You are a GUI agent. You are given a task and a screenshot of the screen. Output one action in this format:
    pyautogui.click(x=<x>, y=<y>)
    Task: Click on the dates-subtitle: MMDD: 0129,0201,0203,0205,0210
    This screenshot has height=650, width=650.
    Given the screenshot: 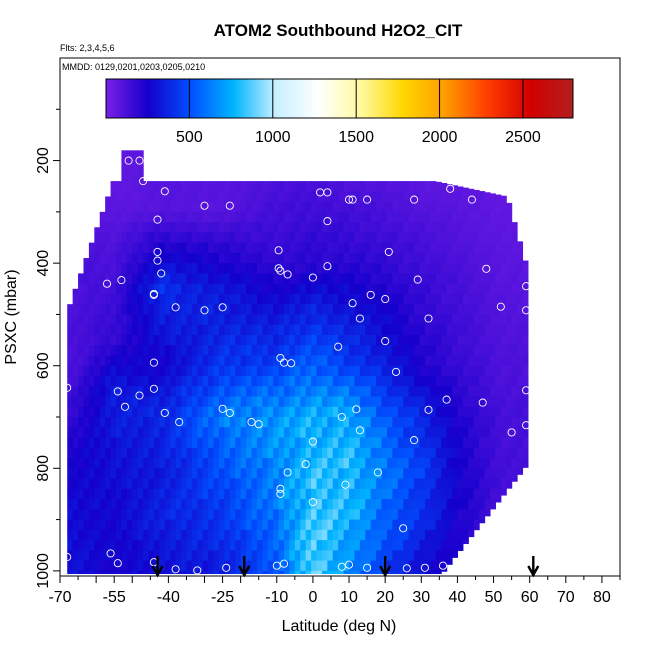 What is the action you would take?
    pyautogui.click(x=133, y=67)
    